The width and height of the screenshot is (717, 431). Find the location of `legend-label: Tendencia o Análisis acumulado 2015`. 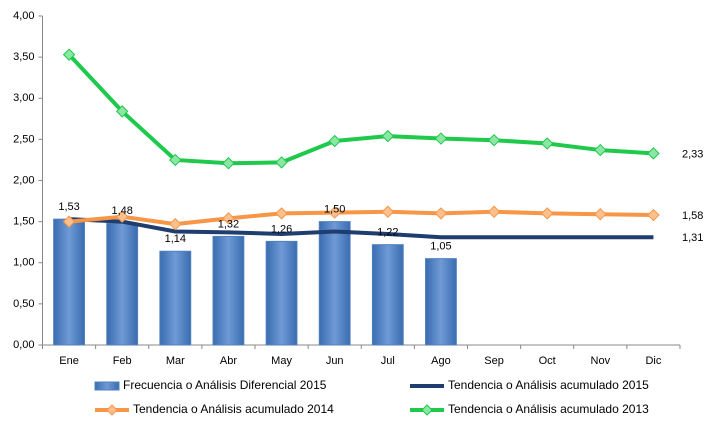

legend-label: Tendencia o Análisis acumulado 2015 is located at coordinates (548, 385).